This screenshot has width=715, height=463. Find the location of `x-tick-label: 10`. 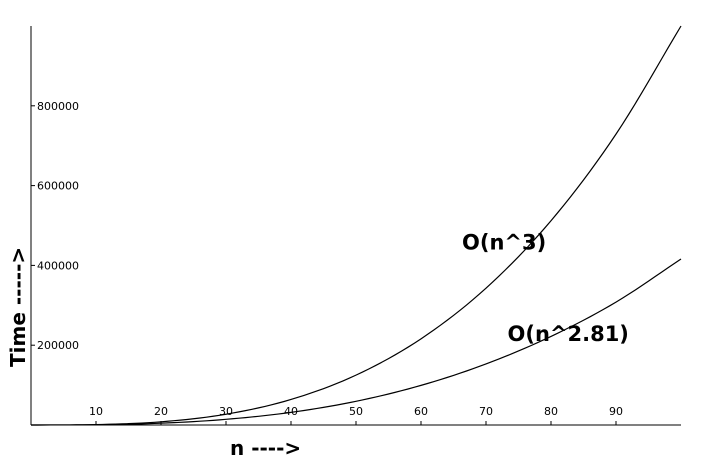

x-tick-label: 10 is located at coordinates (96, 411).